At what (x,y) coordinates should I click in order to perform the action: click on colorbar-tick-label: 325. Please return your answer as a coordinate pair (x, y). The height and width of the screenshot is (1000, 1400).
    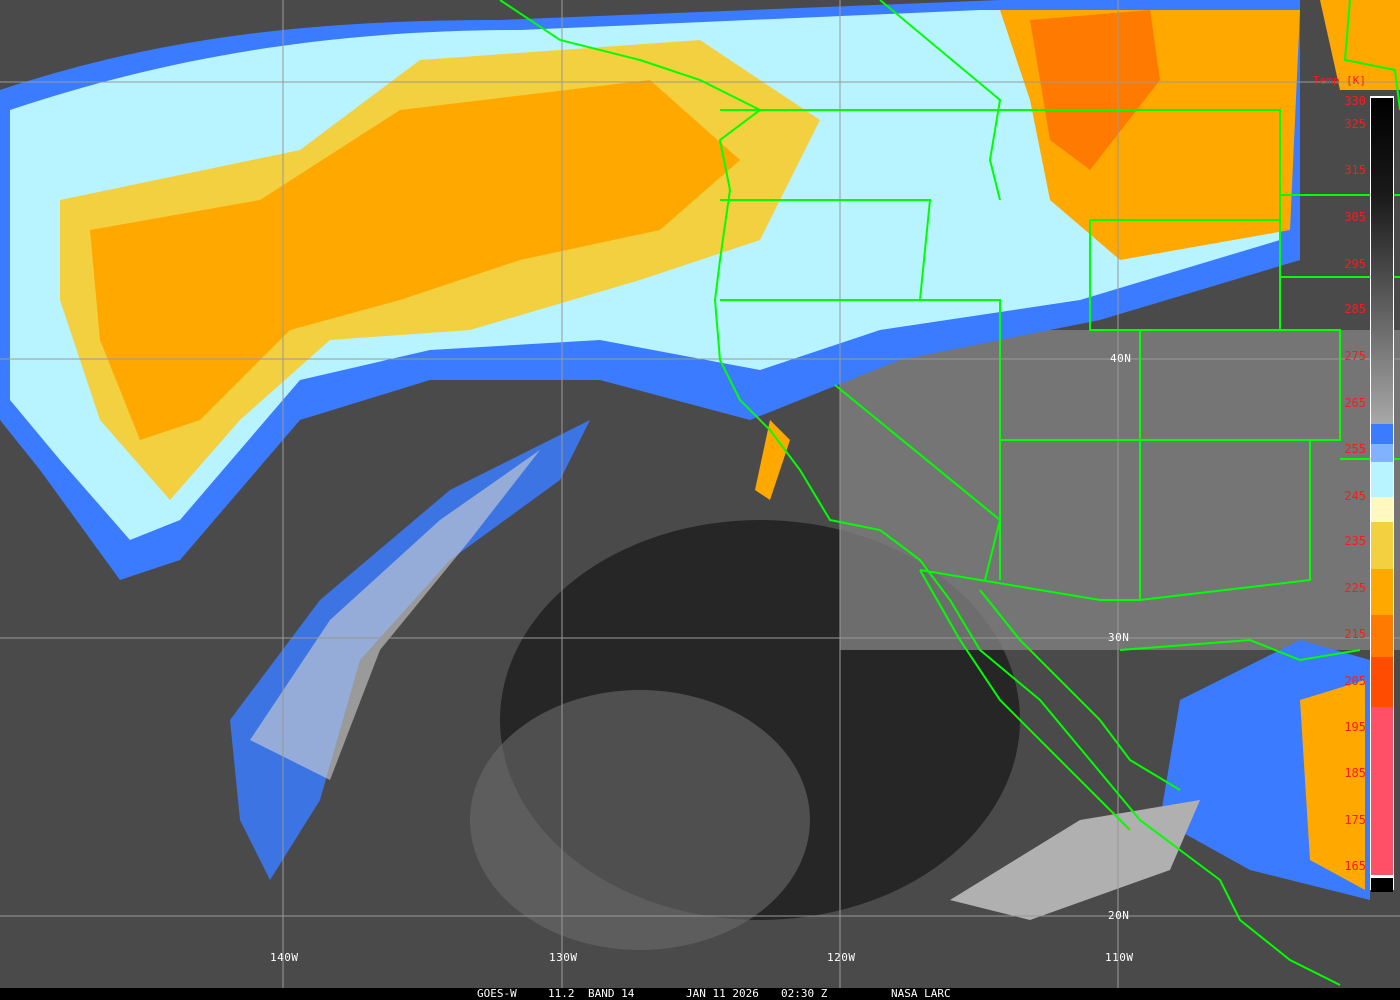
    Looking at the image, I should click on (1355, 124).